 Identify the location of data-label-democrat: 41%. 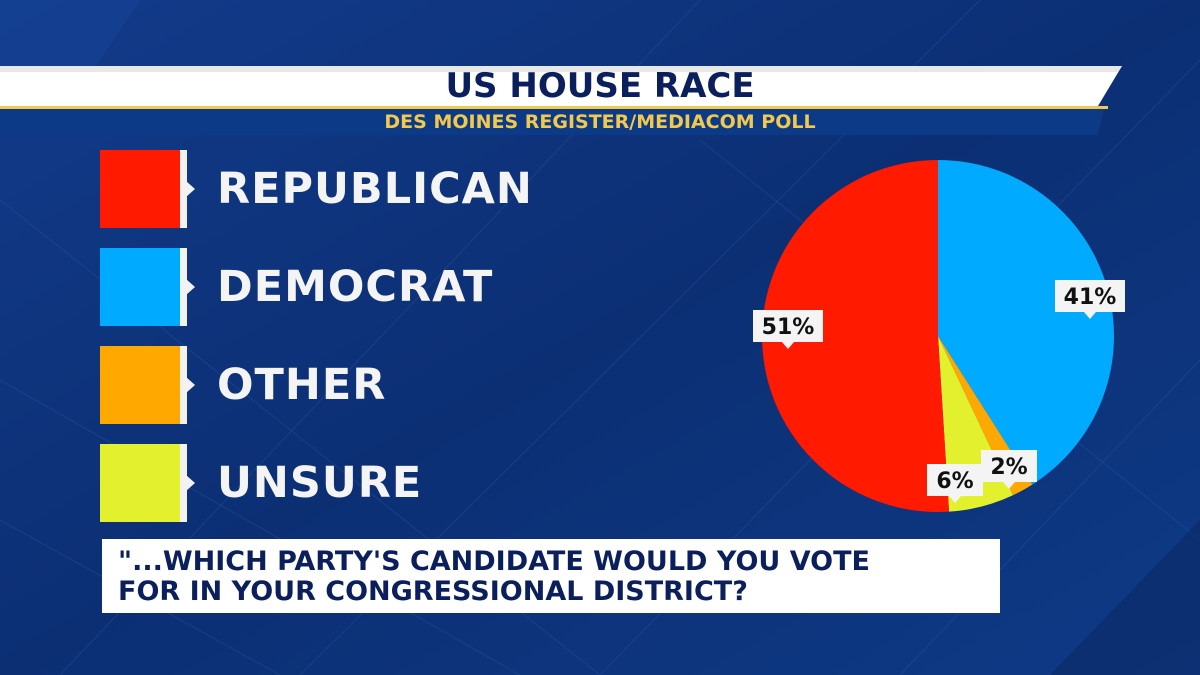
(1090, 299).